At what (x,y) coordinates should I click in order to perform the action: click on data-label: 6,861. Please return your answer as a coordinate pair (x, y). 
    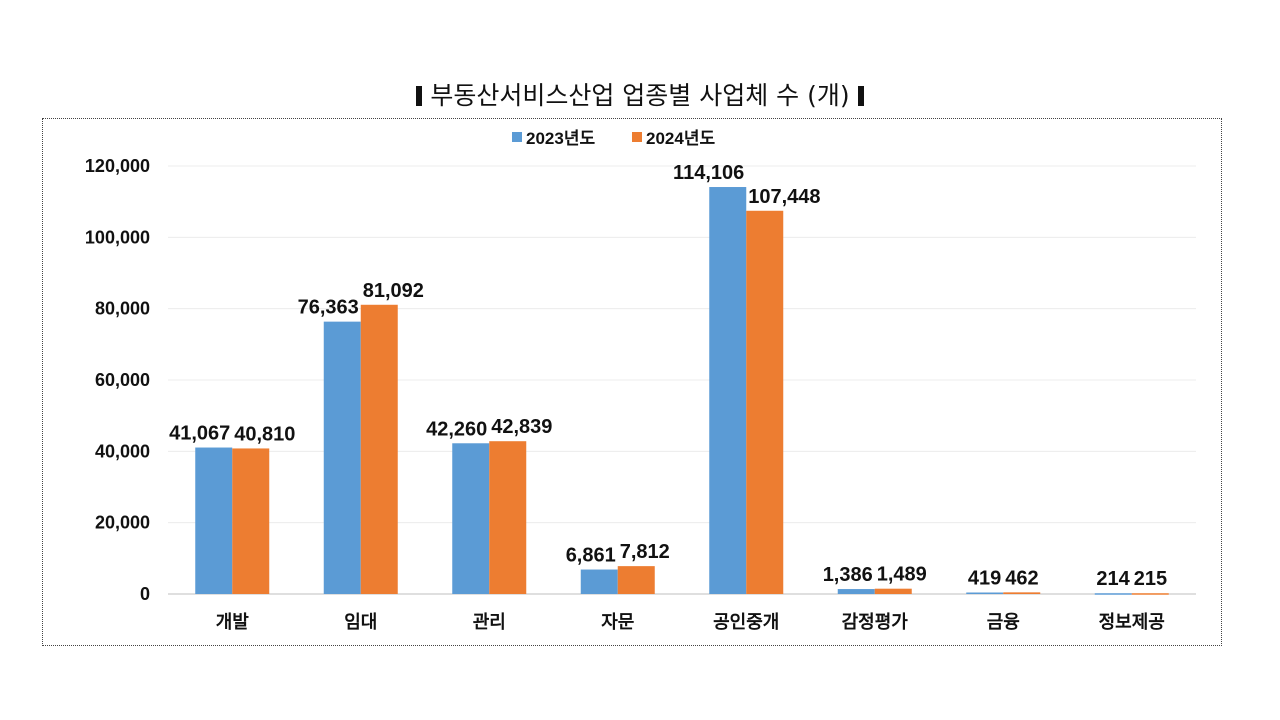
    Looking at the image, I should click on (591, 556).